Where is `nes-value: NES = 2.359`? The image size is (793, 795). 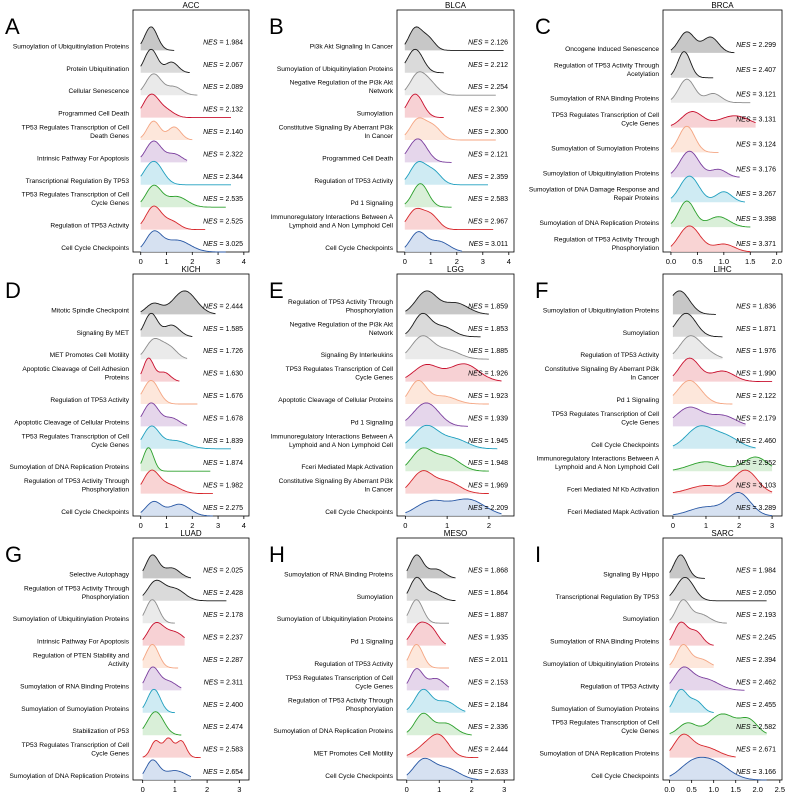
nes-value: NES = 2.359 is located at coordinates (488, 177).